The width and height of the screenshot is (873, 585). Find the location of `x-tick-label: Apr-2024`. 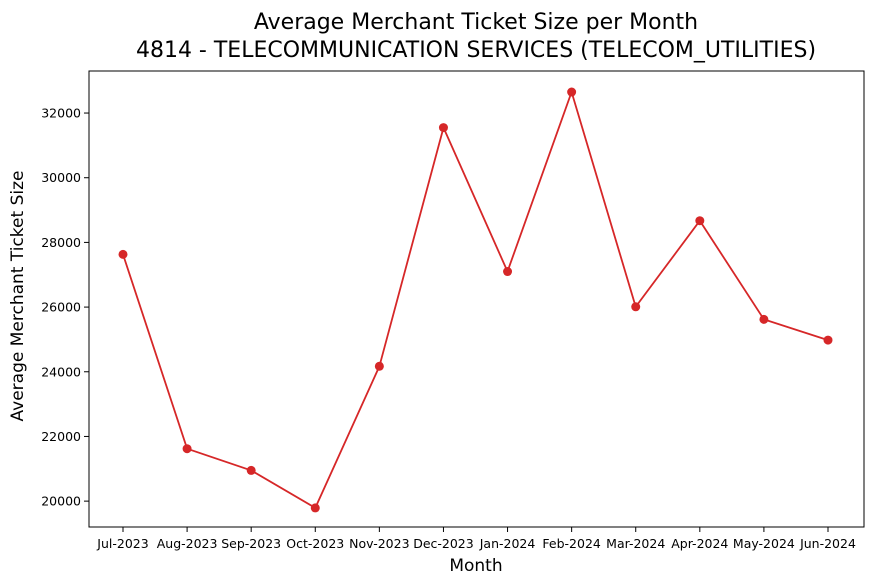

x-tick-label: Apr-2024 is located at coordinates (699, 543).